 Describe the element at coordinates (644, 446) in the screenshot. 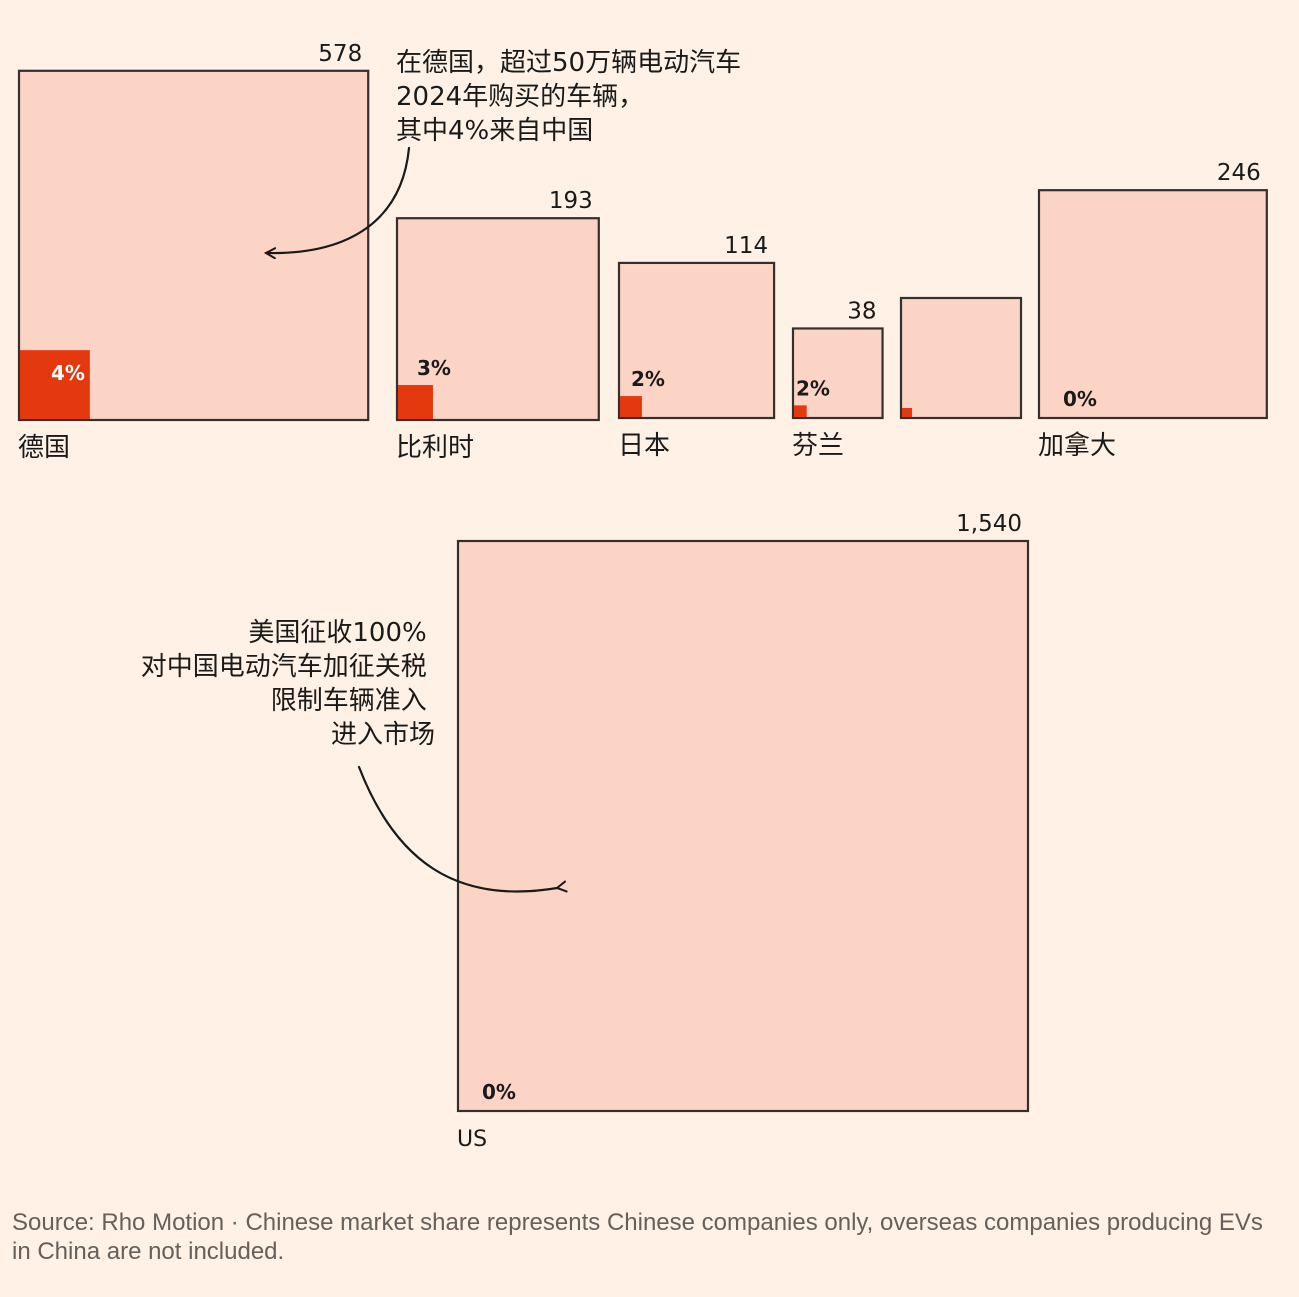

I see `country-label: 日本` at that location.